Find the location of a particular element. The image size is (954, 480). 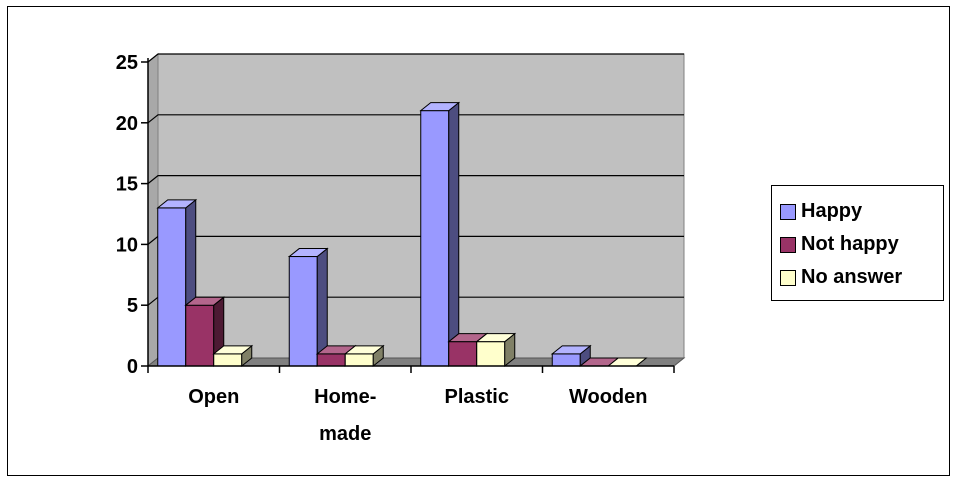

bar-no-answer-homemade is located at coordinates (364, 356).